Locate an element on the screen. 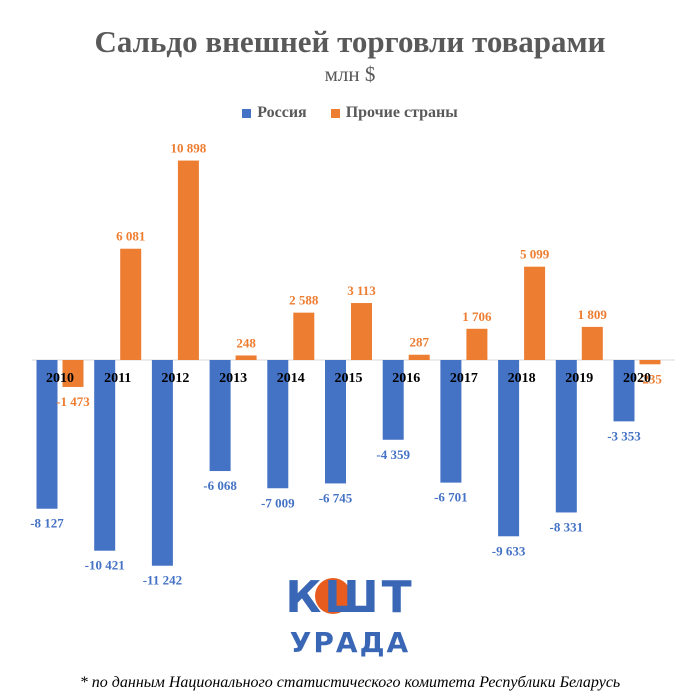 This screenshot has height=700, width=700. bar-other-2010 is located at coordinates (73, 373).